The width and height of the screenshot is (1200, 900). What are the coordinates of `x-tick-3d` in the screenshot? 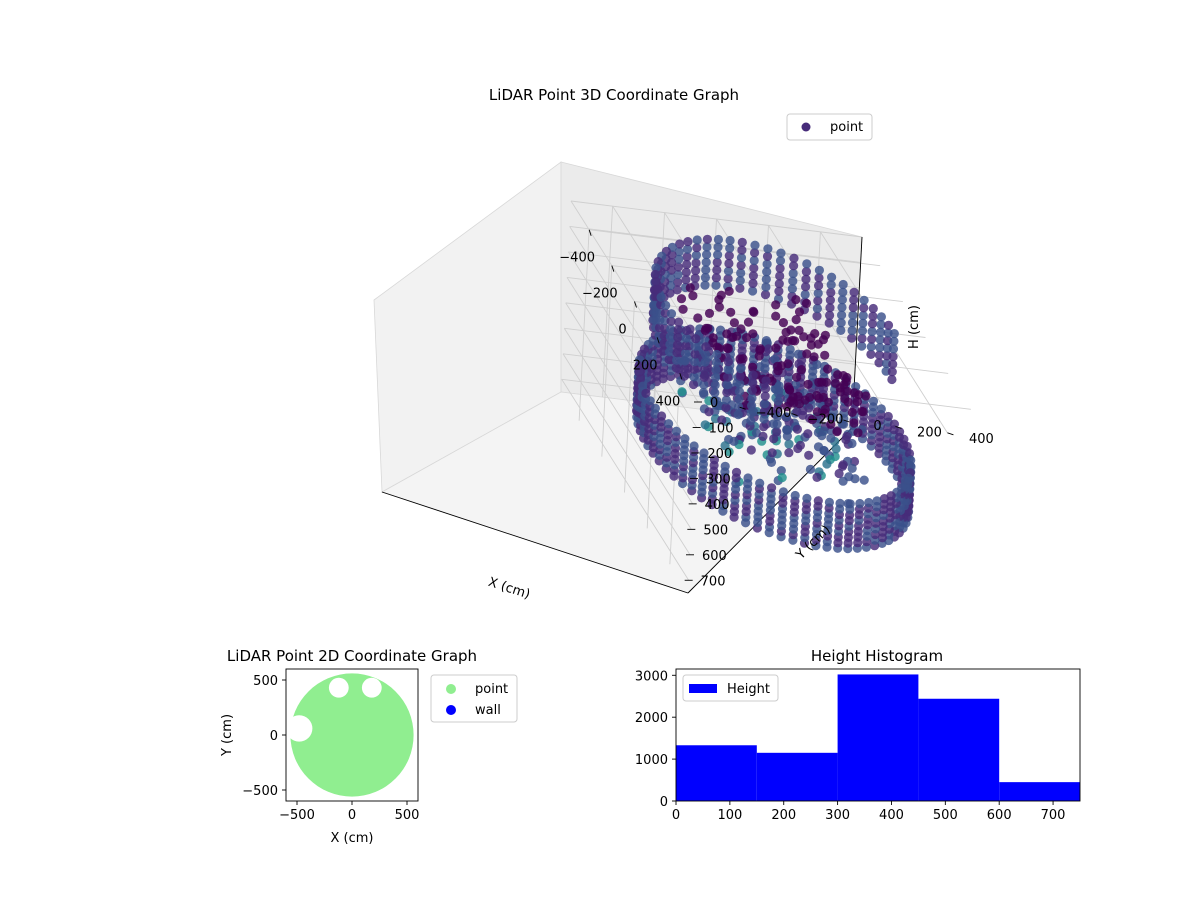 It's located at (613, 268).